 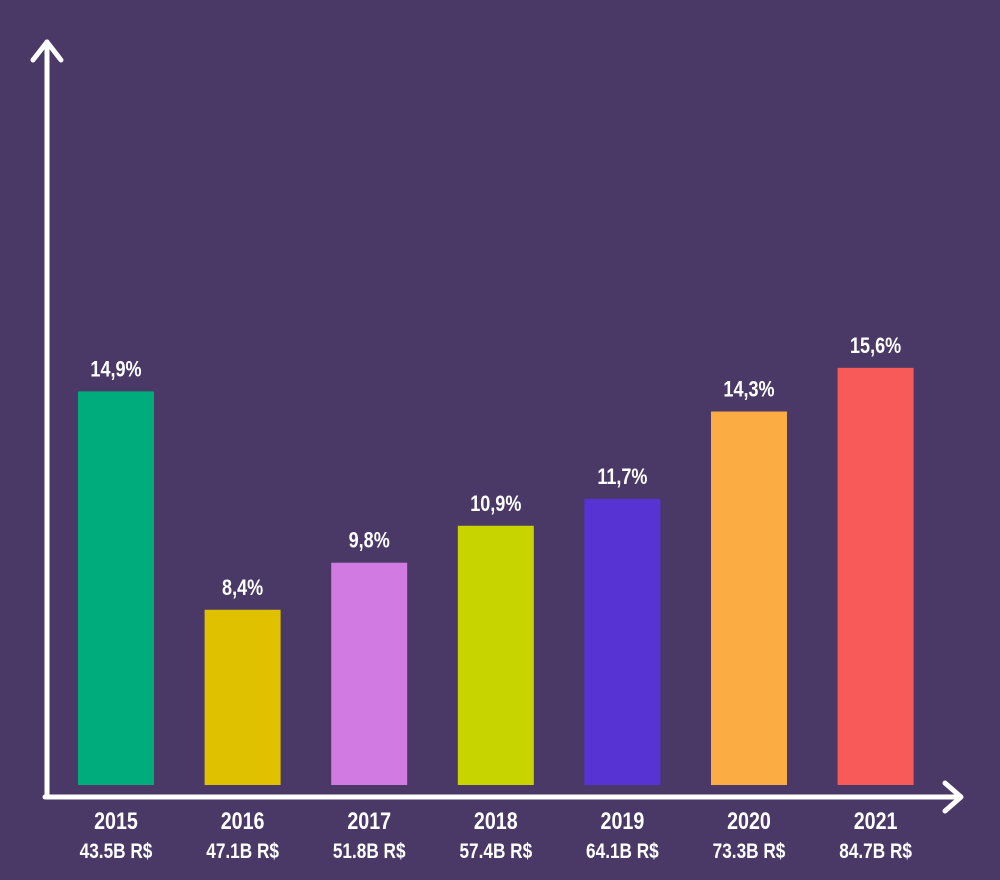 What do you see at coordinates (953, 797) in the screenshot?
I see `x-axis-arrow-icon` at bounding box center [953, 797].